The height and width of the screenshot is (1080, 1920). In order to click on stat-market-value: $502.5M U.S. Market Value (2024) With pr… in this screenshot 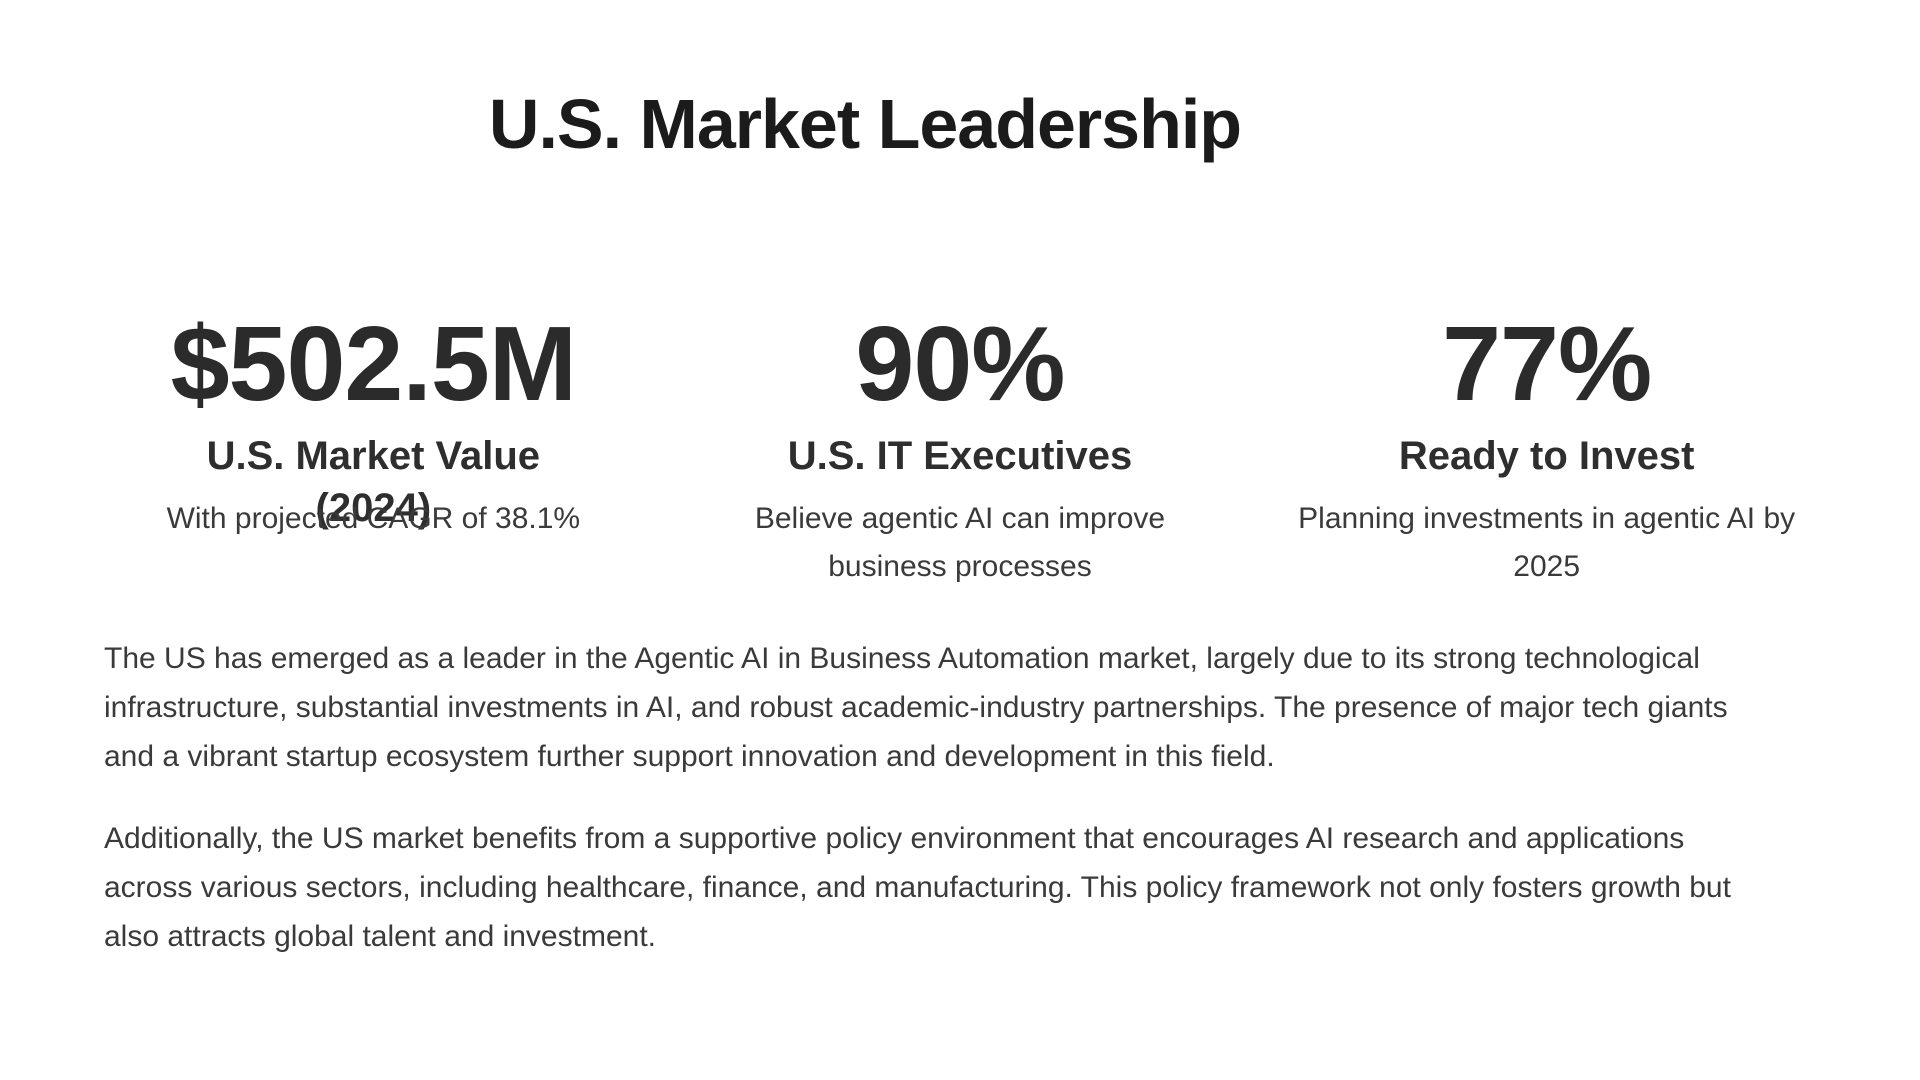, I will do `click(373, 448)`.